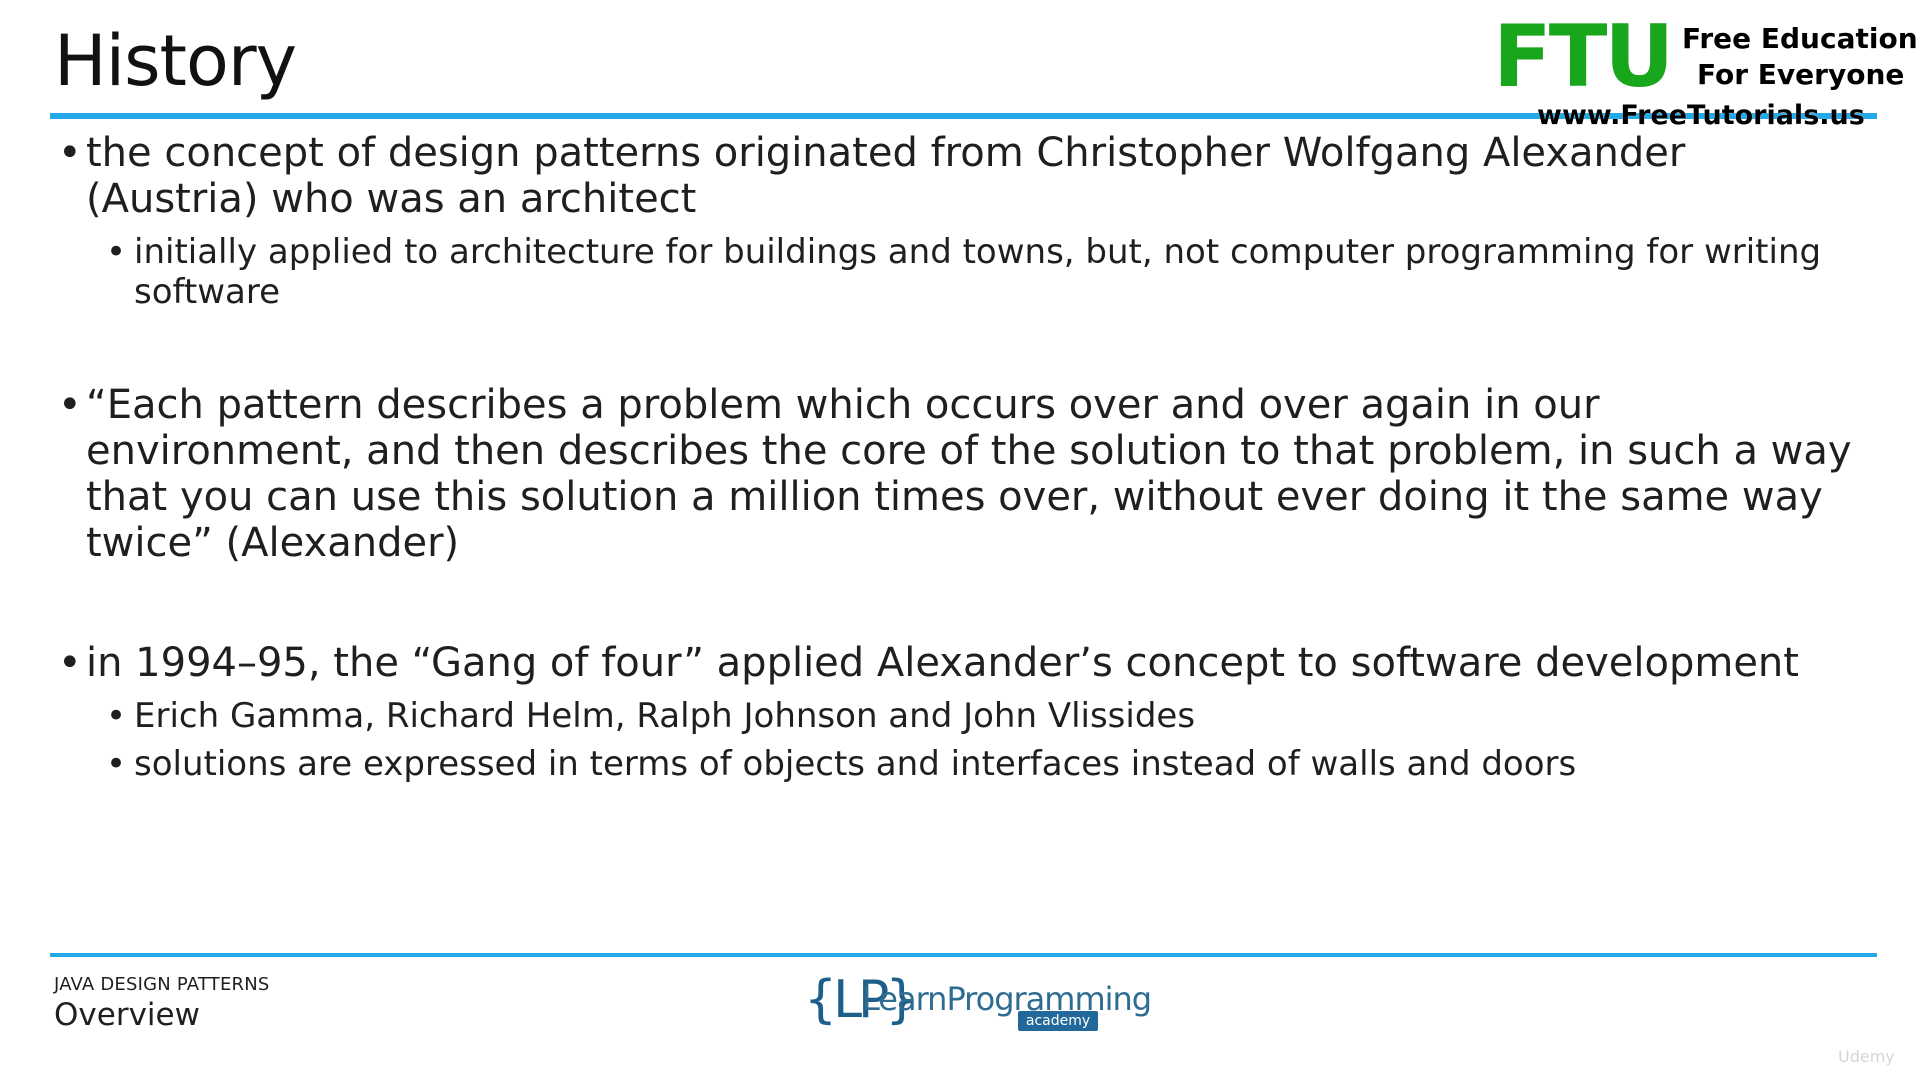 This screenshot has height=1080, width=1920. I want to click on learnprogramming-logo: {LP} LearnProgramming academy, so click(978, 1001).